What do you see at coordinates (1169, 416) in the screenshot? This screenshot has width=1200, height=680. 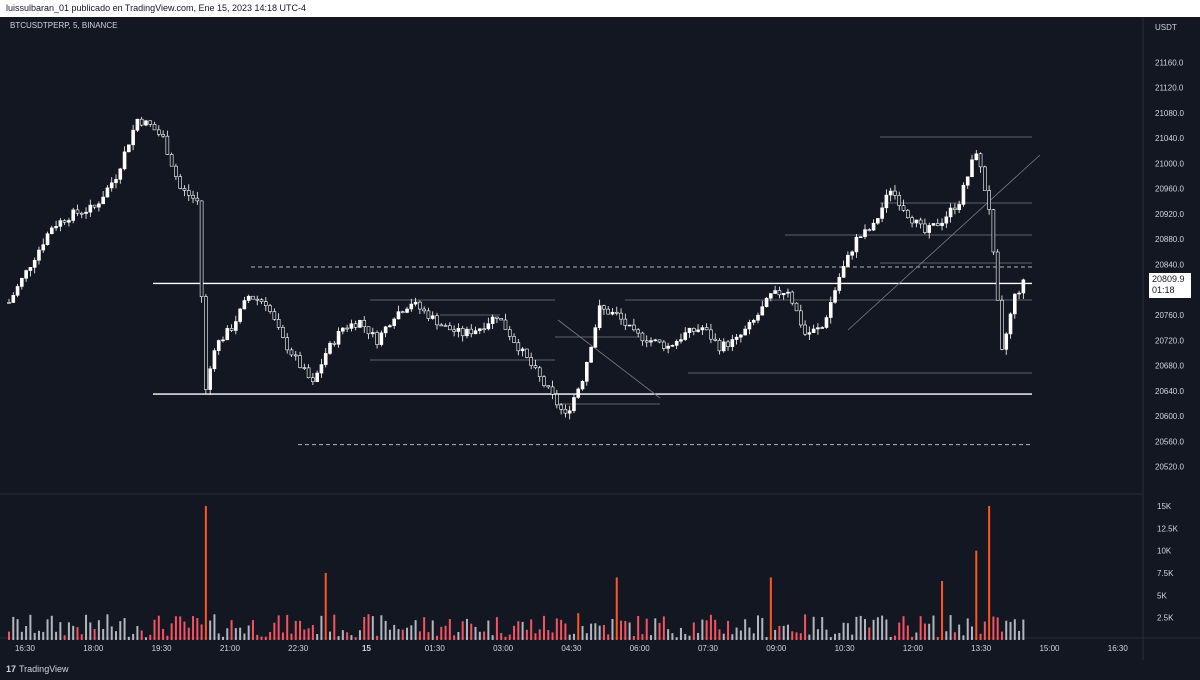 I see `price-tick-label: 20600.0` at bounding box center [1169, 416].